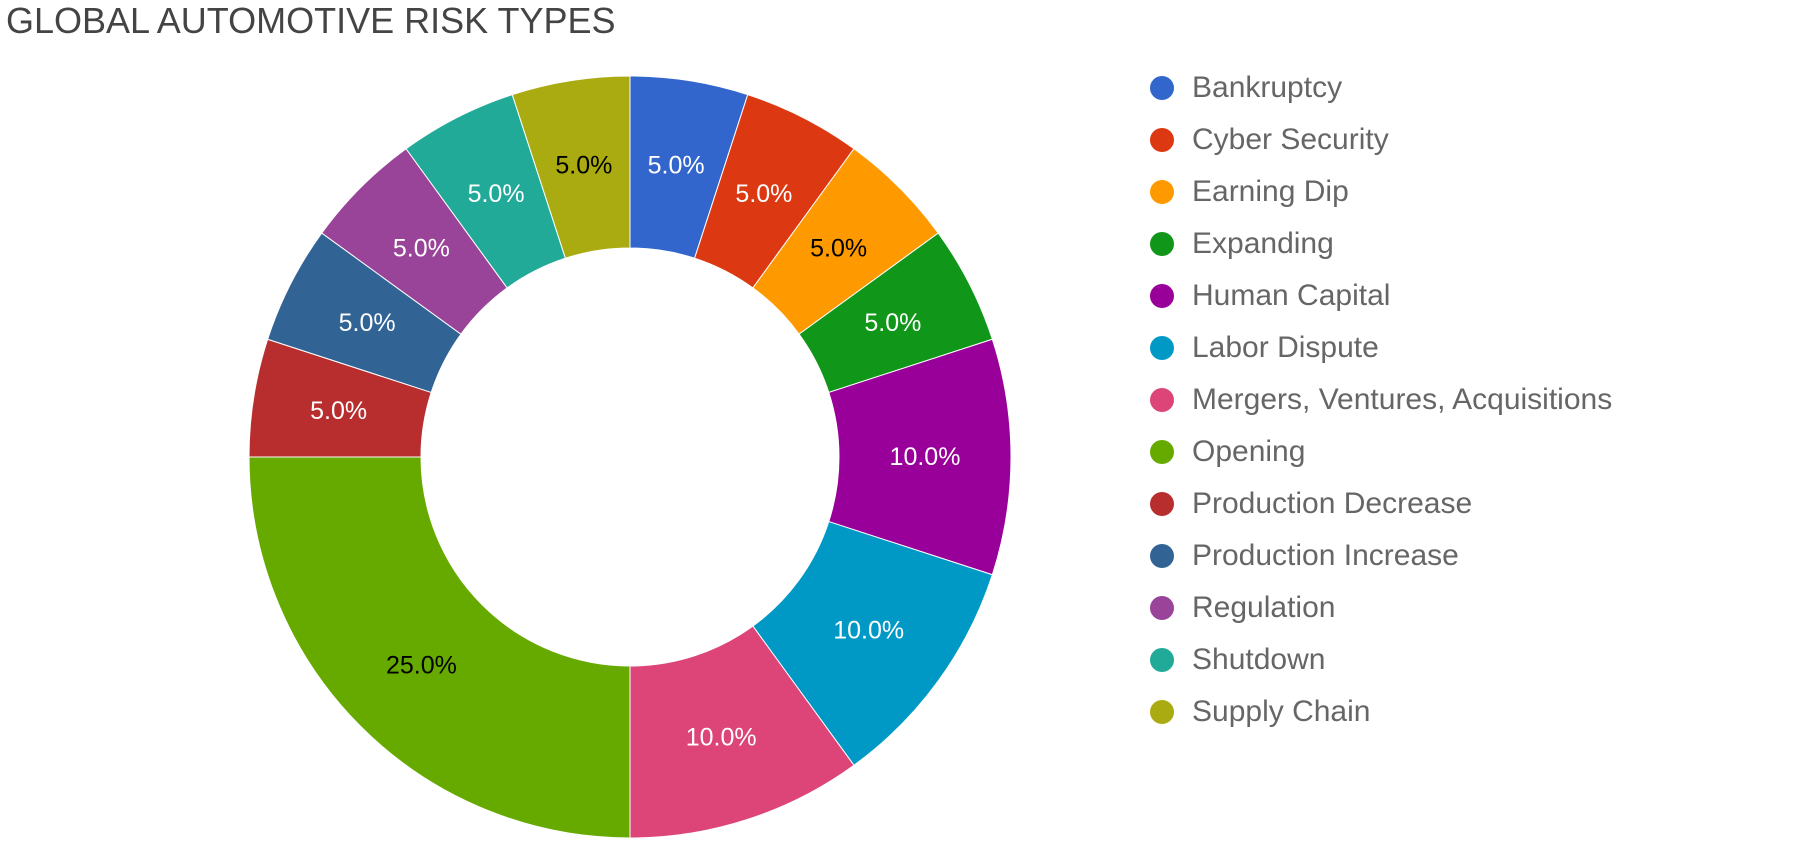 The width and height of the screenshot is (1802, 846). Describe the element at coordinates (338, 411) in the screenshot. I see `data-label-production-decrease: 5.0%` at that location.